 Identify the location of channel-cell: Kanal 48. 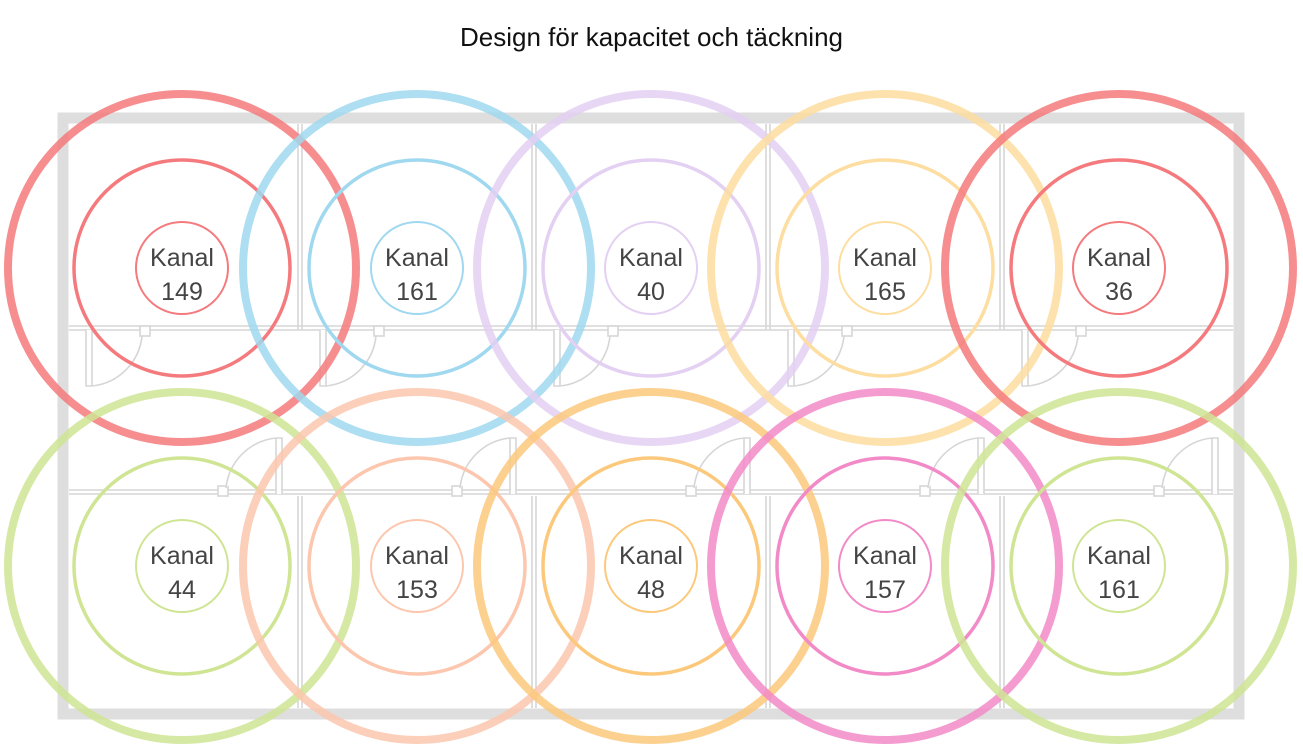
(651, 566).